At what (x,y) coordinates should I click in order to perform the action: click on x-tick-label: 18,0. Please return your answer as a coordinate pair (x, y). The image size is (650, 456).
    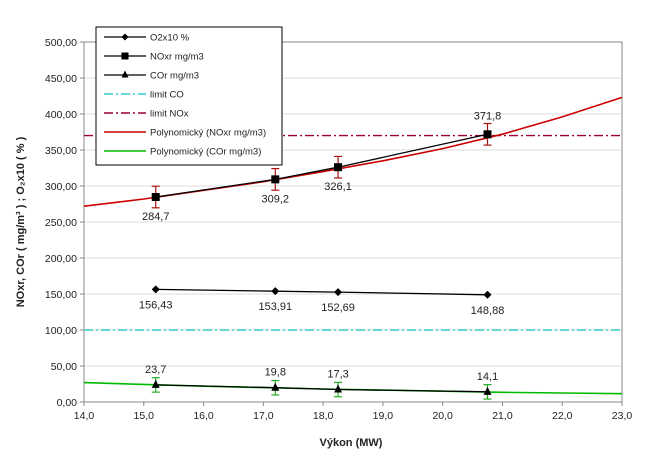
    Looking at the image, I should click on (323, 416).